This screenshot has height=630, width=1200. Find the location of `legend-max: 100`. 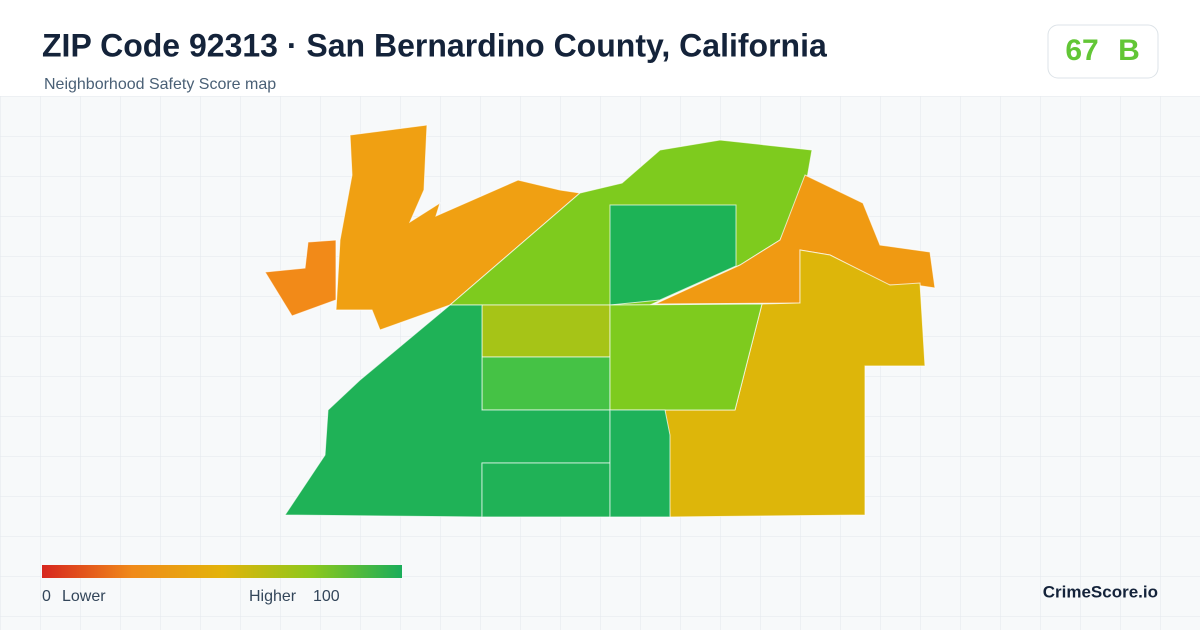

legend-max: 100 is located at coordinates (326, 596).